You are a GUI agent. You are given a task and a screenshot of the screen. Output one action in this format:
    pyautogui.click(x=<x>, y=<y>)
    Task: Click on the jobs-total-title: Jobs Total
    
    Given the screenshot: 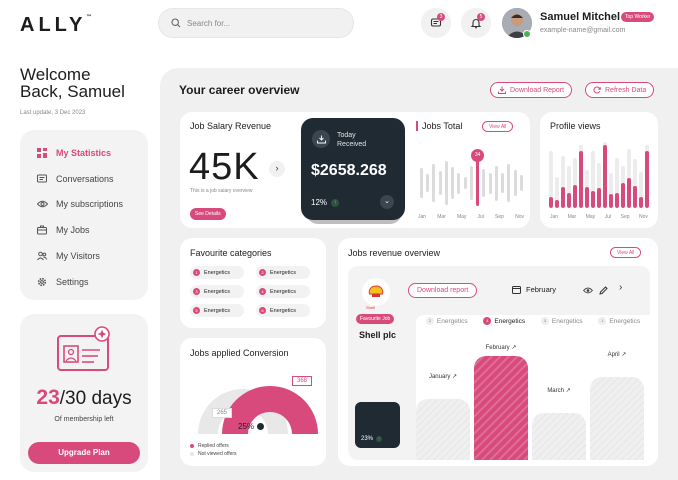 What is the action you would take?
    pyautogui.click(x=442, y=126)
    